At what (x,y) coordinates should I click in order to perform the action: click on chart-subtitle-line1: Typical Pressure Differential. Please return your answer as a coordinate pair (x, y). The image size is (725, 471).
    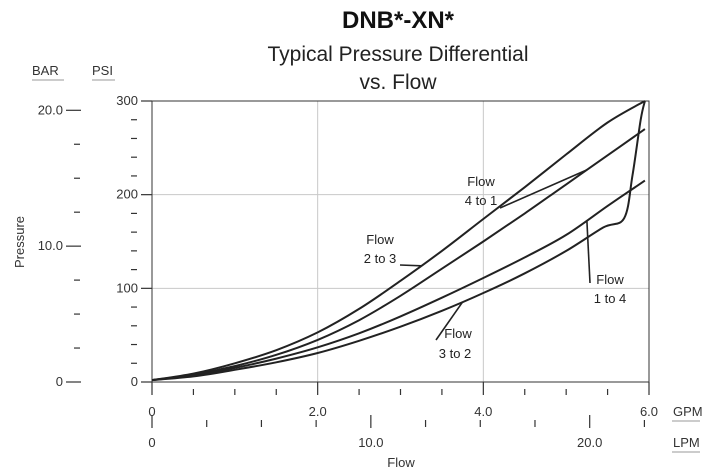
    Looking at the image, I should click on (397, 54).